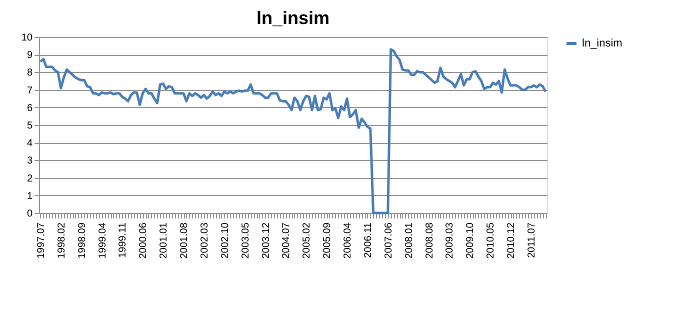 The height and width of the screenshot is (320, 684). I want to click on x-tick-label: 2002.10, so click(225, 240).